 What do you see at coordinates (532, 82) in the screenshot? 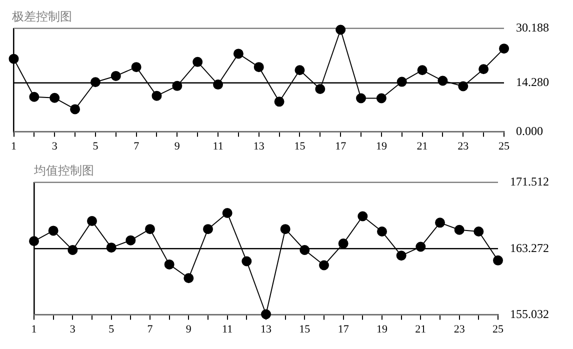
I see `y-tick-label: 14.280` at bounding box center [532, 82].